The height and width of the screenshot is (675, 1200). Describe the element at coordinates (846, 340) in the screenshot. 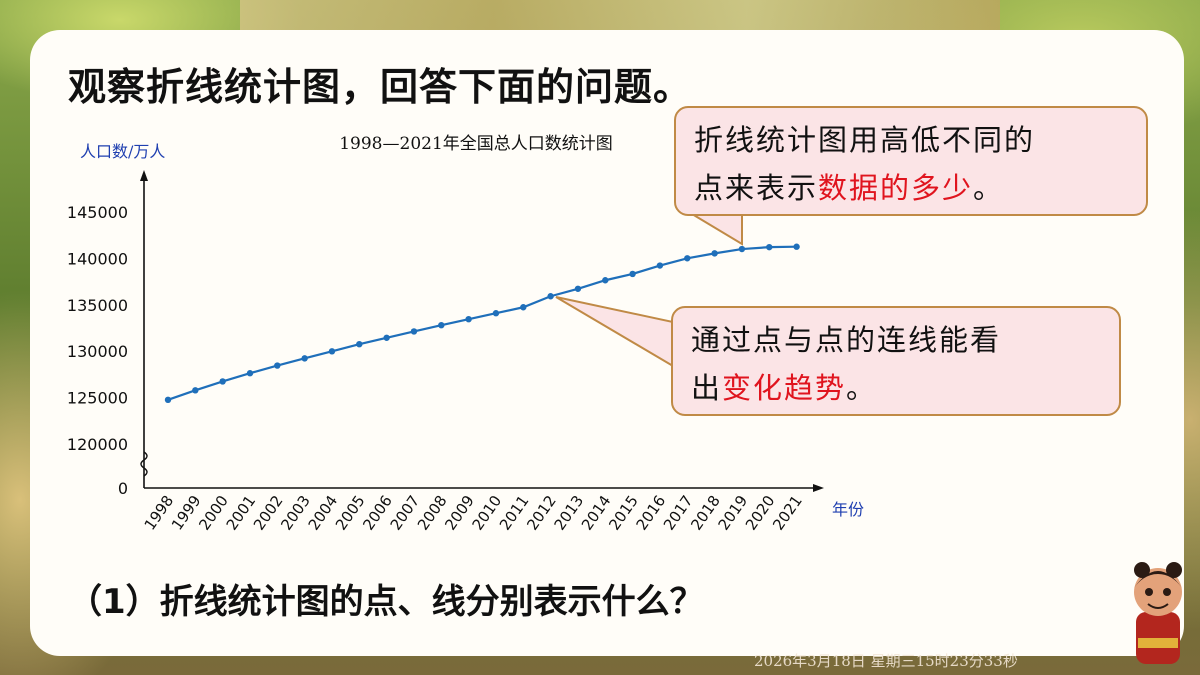

I see `callout-lines-line1: 通过点与点的连线能看` at that location.